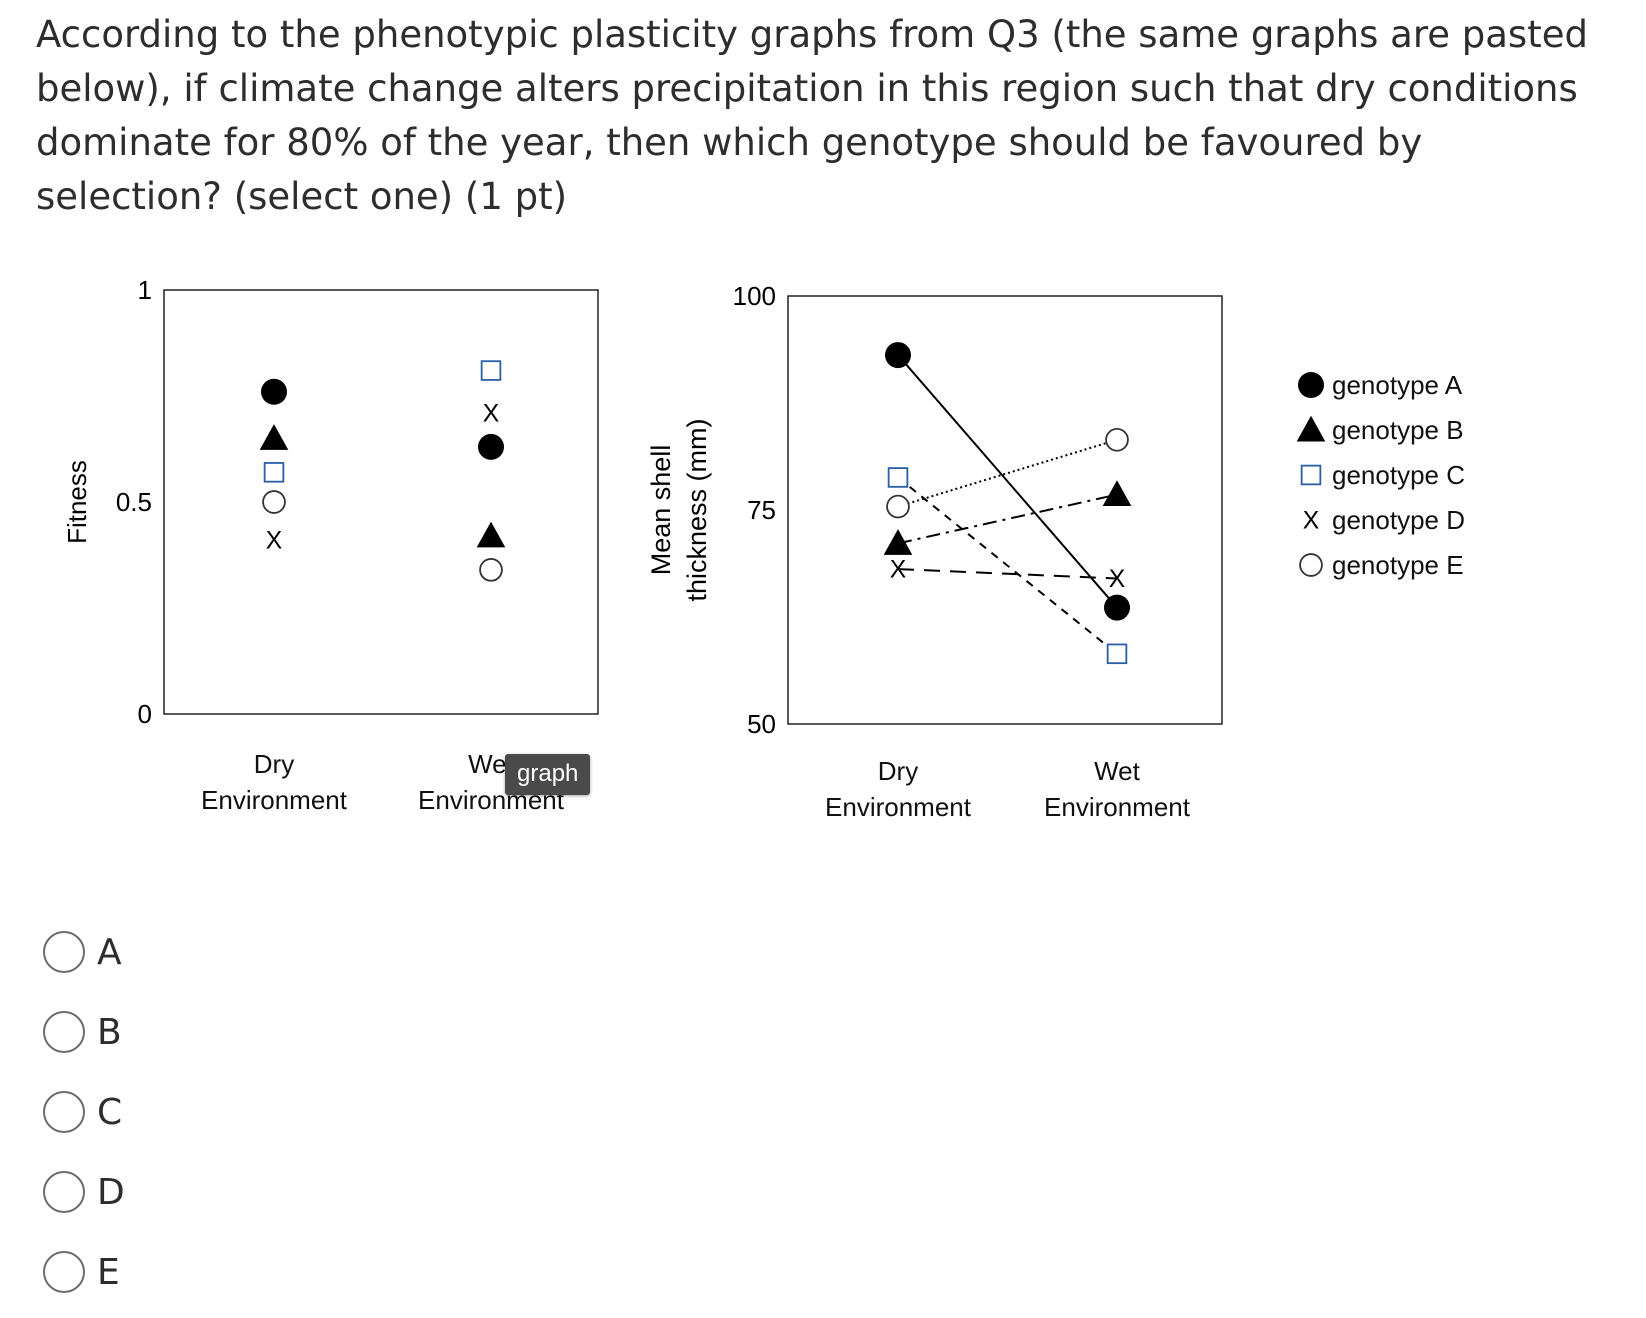 The width and height of the screenshot is (1646, 1318). What do you see at coordinates (64, 1272) in the screenshot?
I see `radio-e` at bounding box center [64, 1272].